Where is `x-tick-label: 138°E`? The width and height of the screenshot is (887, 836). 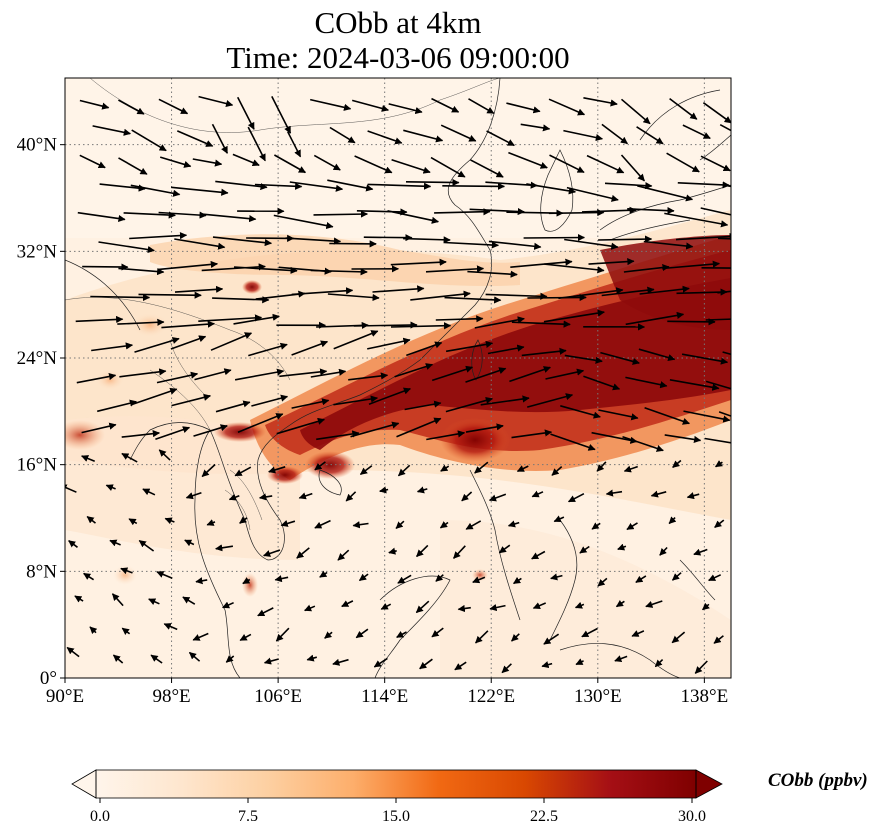
x-tick-label: 138°E is located at coordinates (705, 696).